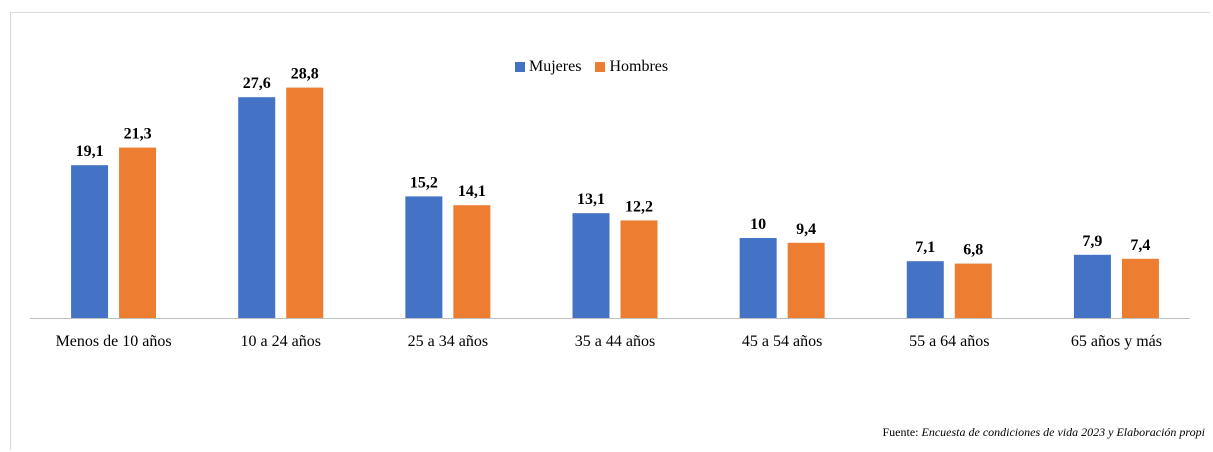 This screenshot has width=1213, height=452. What do you see at coordinates (1092, 241) in the screenshot?
I see `data-label-mujeres-6: 7,9` at bounding box center [1092, 241].